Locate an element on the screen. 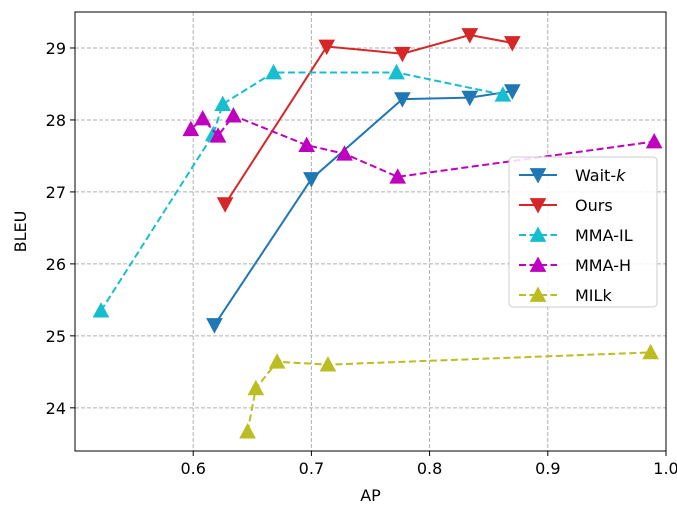  legend-label: MMA-IL is located at coordinates (604, 235).